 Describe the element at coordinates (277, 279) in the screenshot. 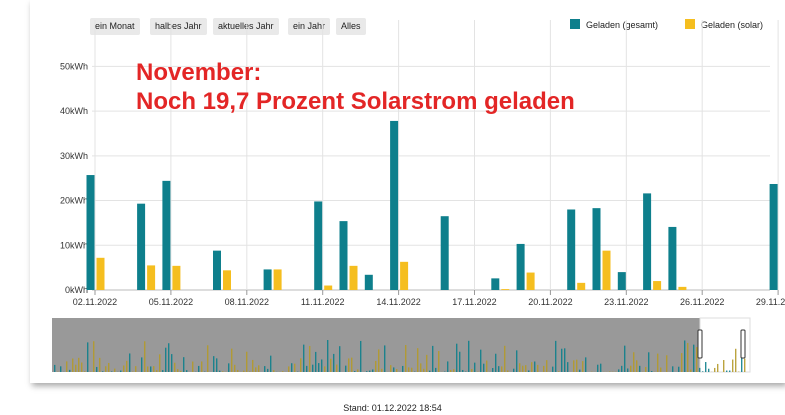

I see `bar-solar-09.11.2022` at that location.